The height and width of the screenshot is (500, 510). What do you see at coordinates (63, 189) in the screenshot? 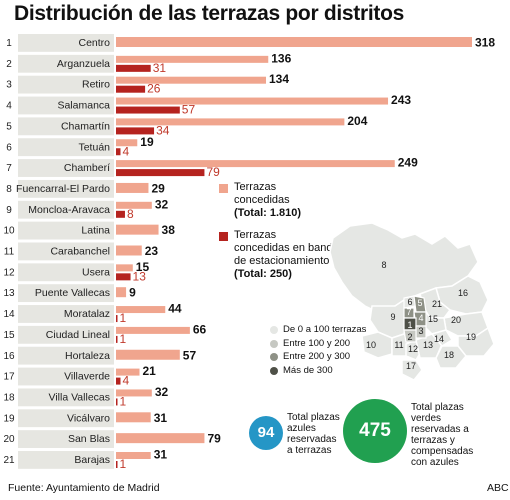
I see `district-name: Fuencarral-El Pardo` at bounding box center [63, 189].